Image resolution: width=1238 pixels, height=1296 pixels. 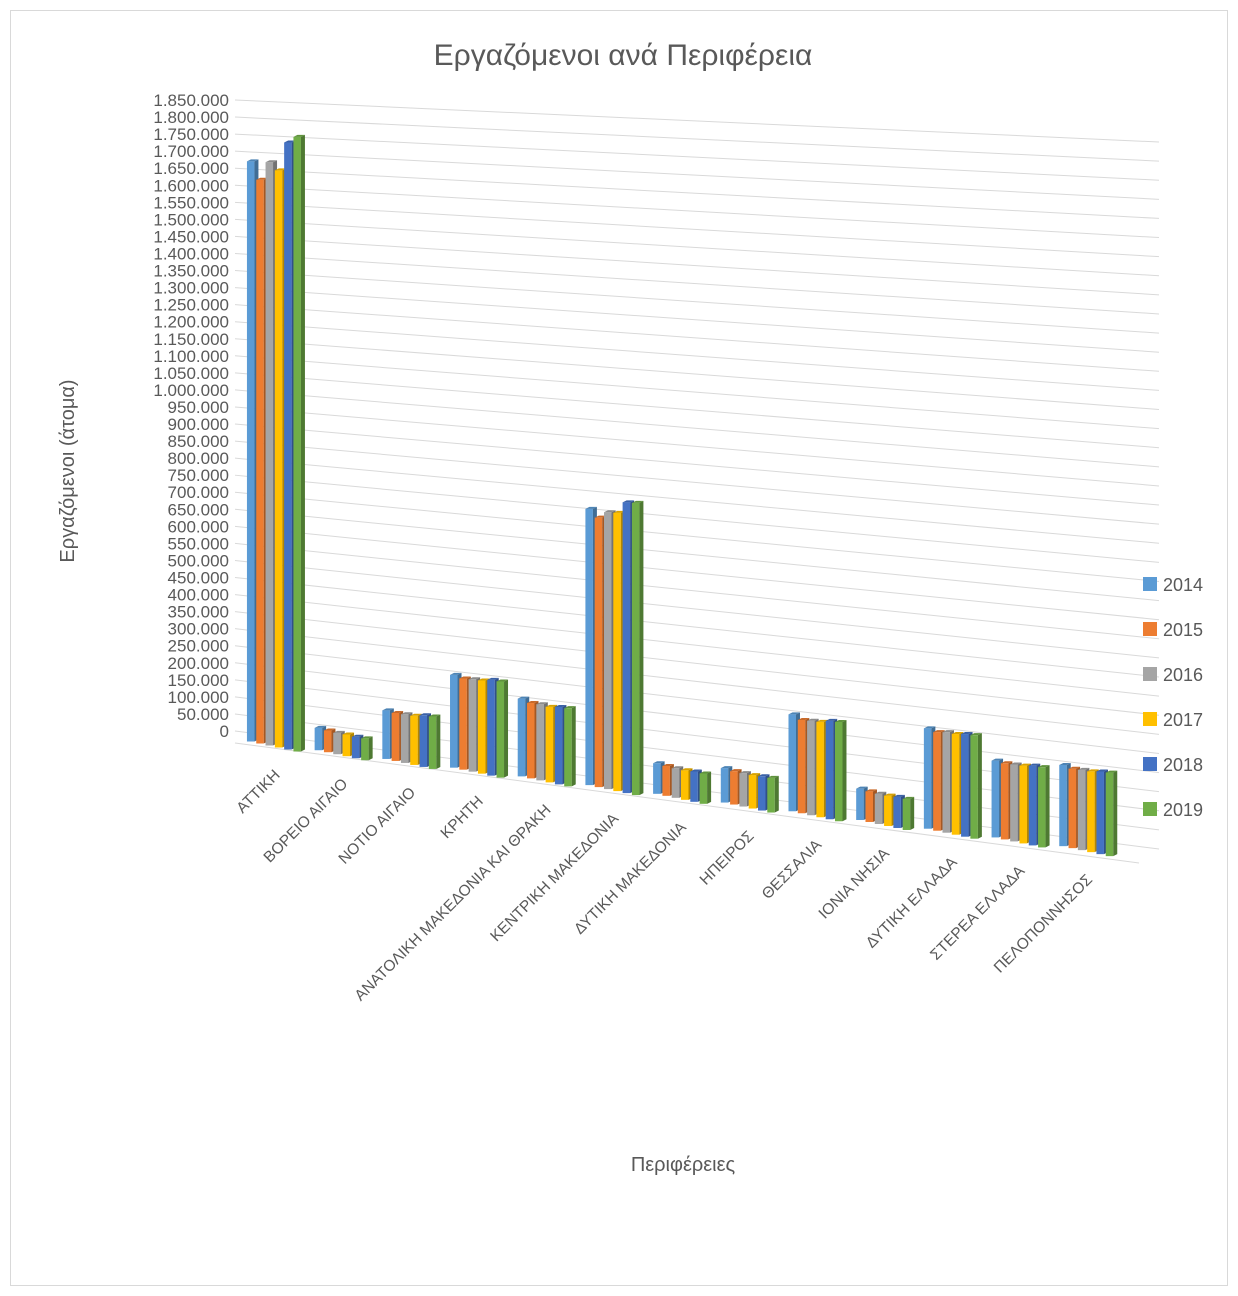 I want to click on y-tick-label: 1.800.000, so click(x=191, y=117).